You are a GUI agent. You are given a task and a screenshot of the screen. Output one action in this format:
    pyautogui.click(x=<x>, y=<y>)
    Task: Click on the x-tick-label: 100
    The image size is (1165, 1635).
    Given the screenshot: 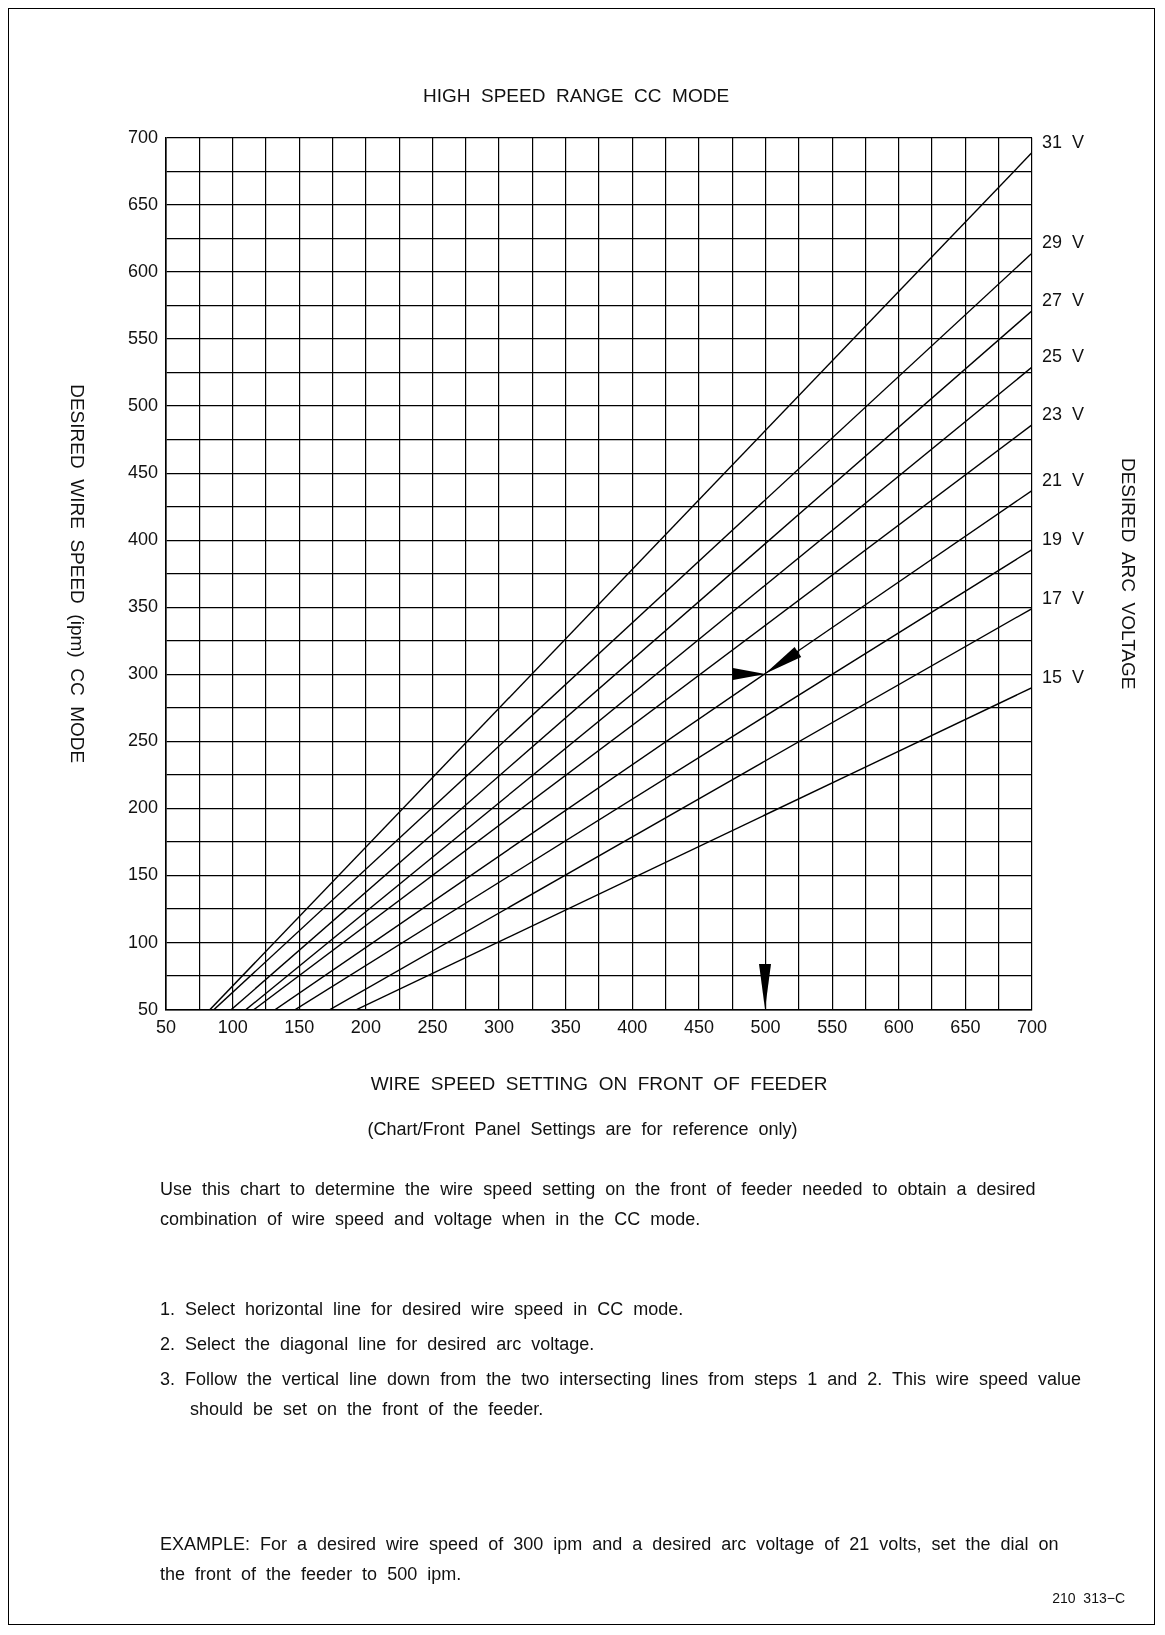 What is the action you would take?
    pyautogui.click(x=232, y=1027)
    